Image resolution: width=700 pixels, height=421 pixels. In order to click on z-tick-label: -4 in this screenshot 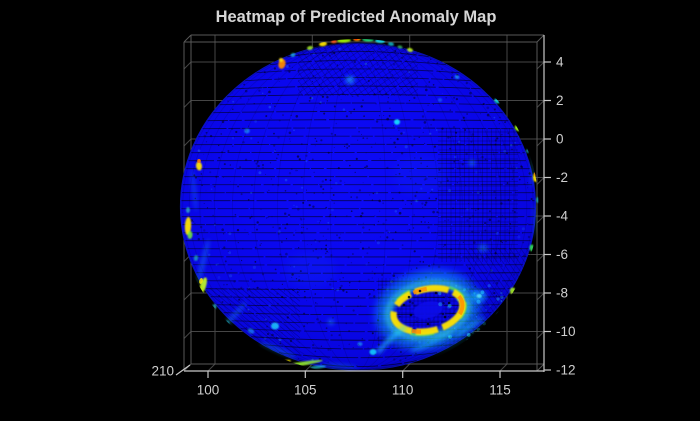, I will do `click(562, 216)`.